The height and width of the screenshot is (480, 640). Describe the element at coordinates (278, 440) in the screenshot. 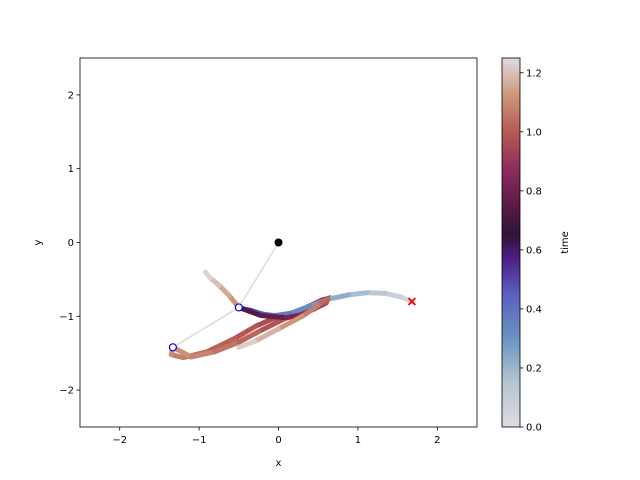

I see `x-tick-label: 0` at that location.